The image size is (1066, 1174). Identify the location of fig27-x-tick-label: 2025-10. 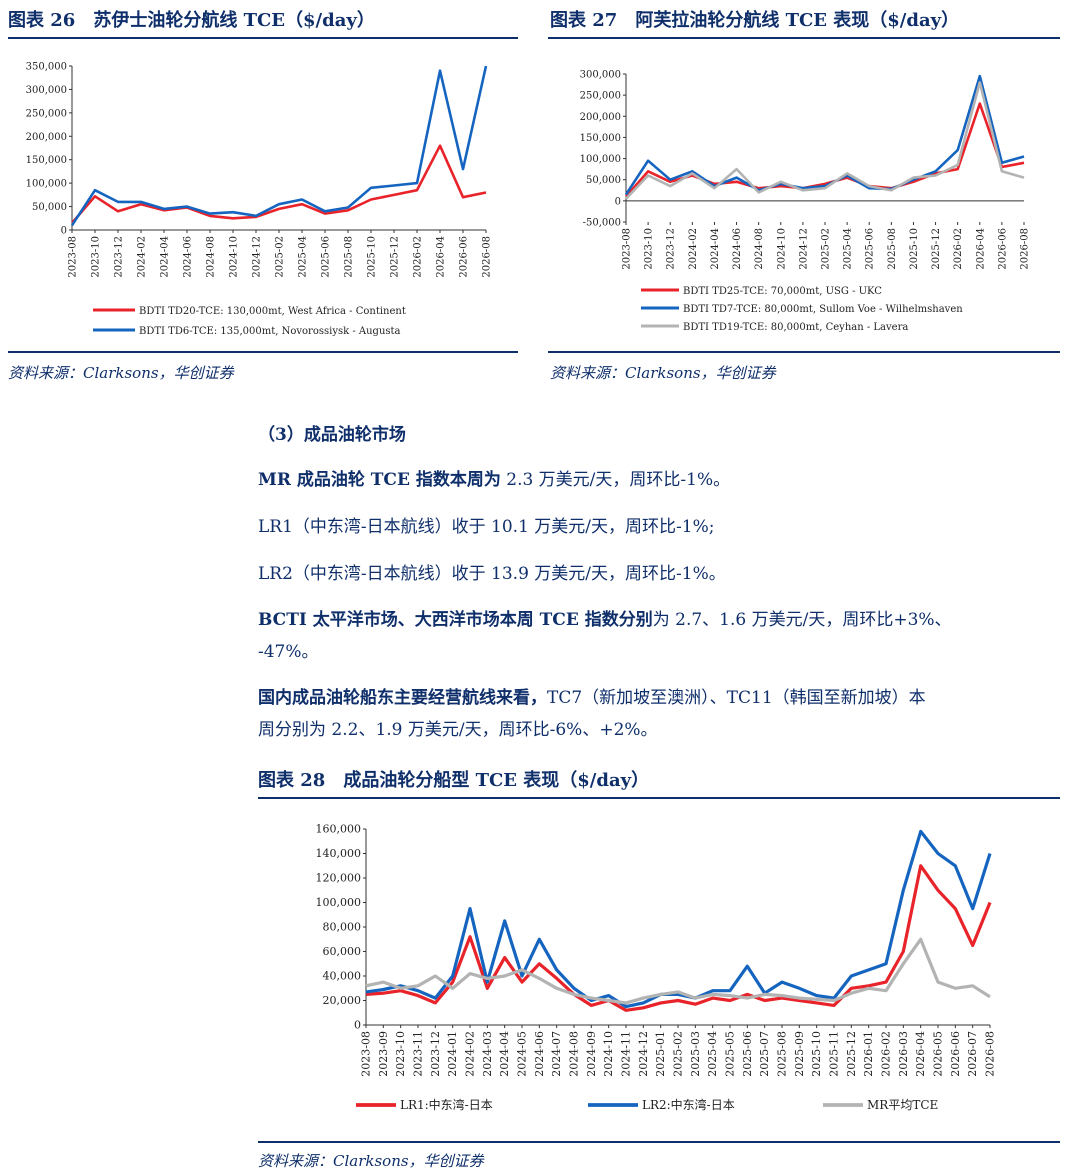
(914, 249).